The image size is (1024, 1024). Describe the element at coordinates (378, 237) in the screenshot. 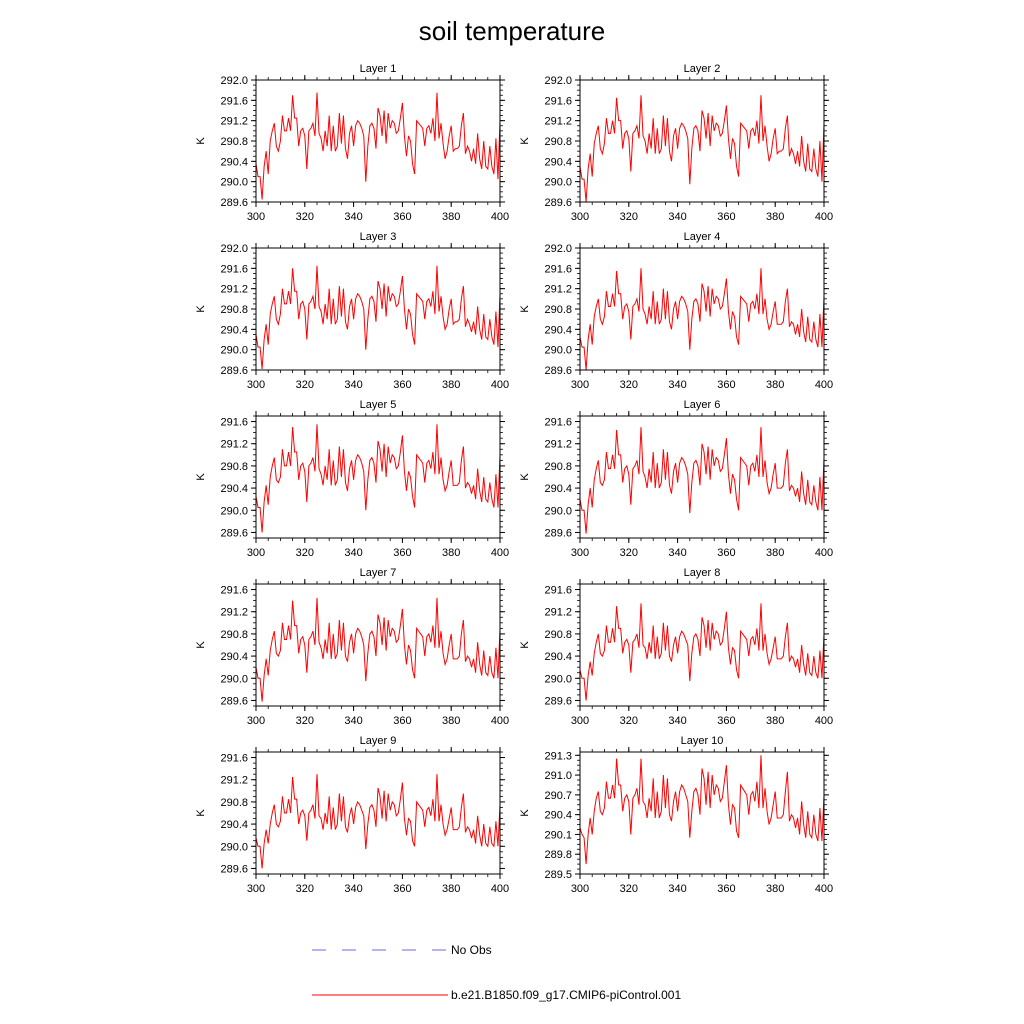

I see `panel-title: Layer 3` at that location.